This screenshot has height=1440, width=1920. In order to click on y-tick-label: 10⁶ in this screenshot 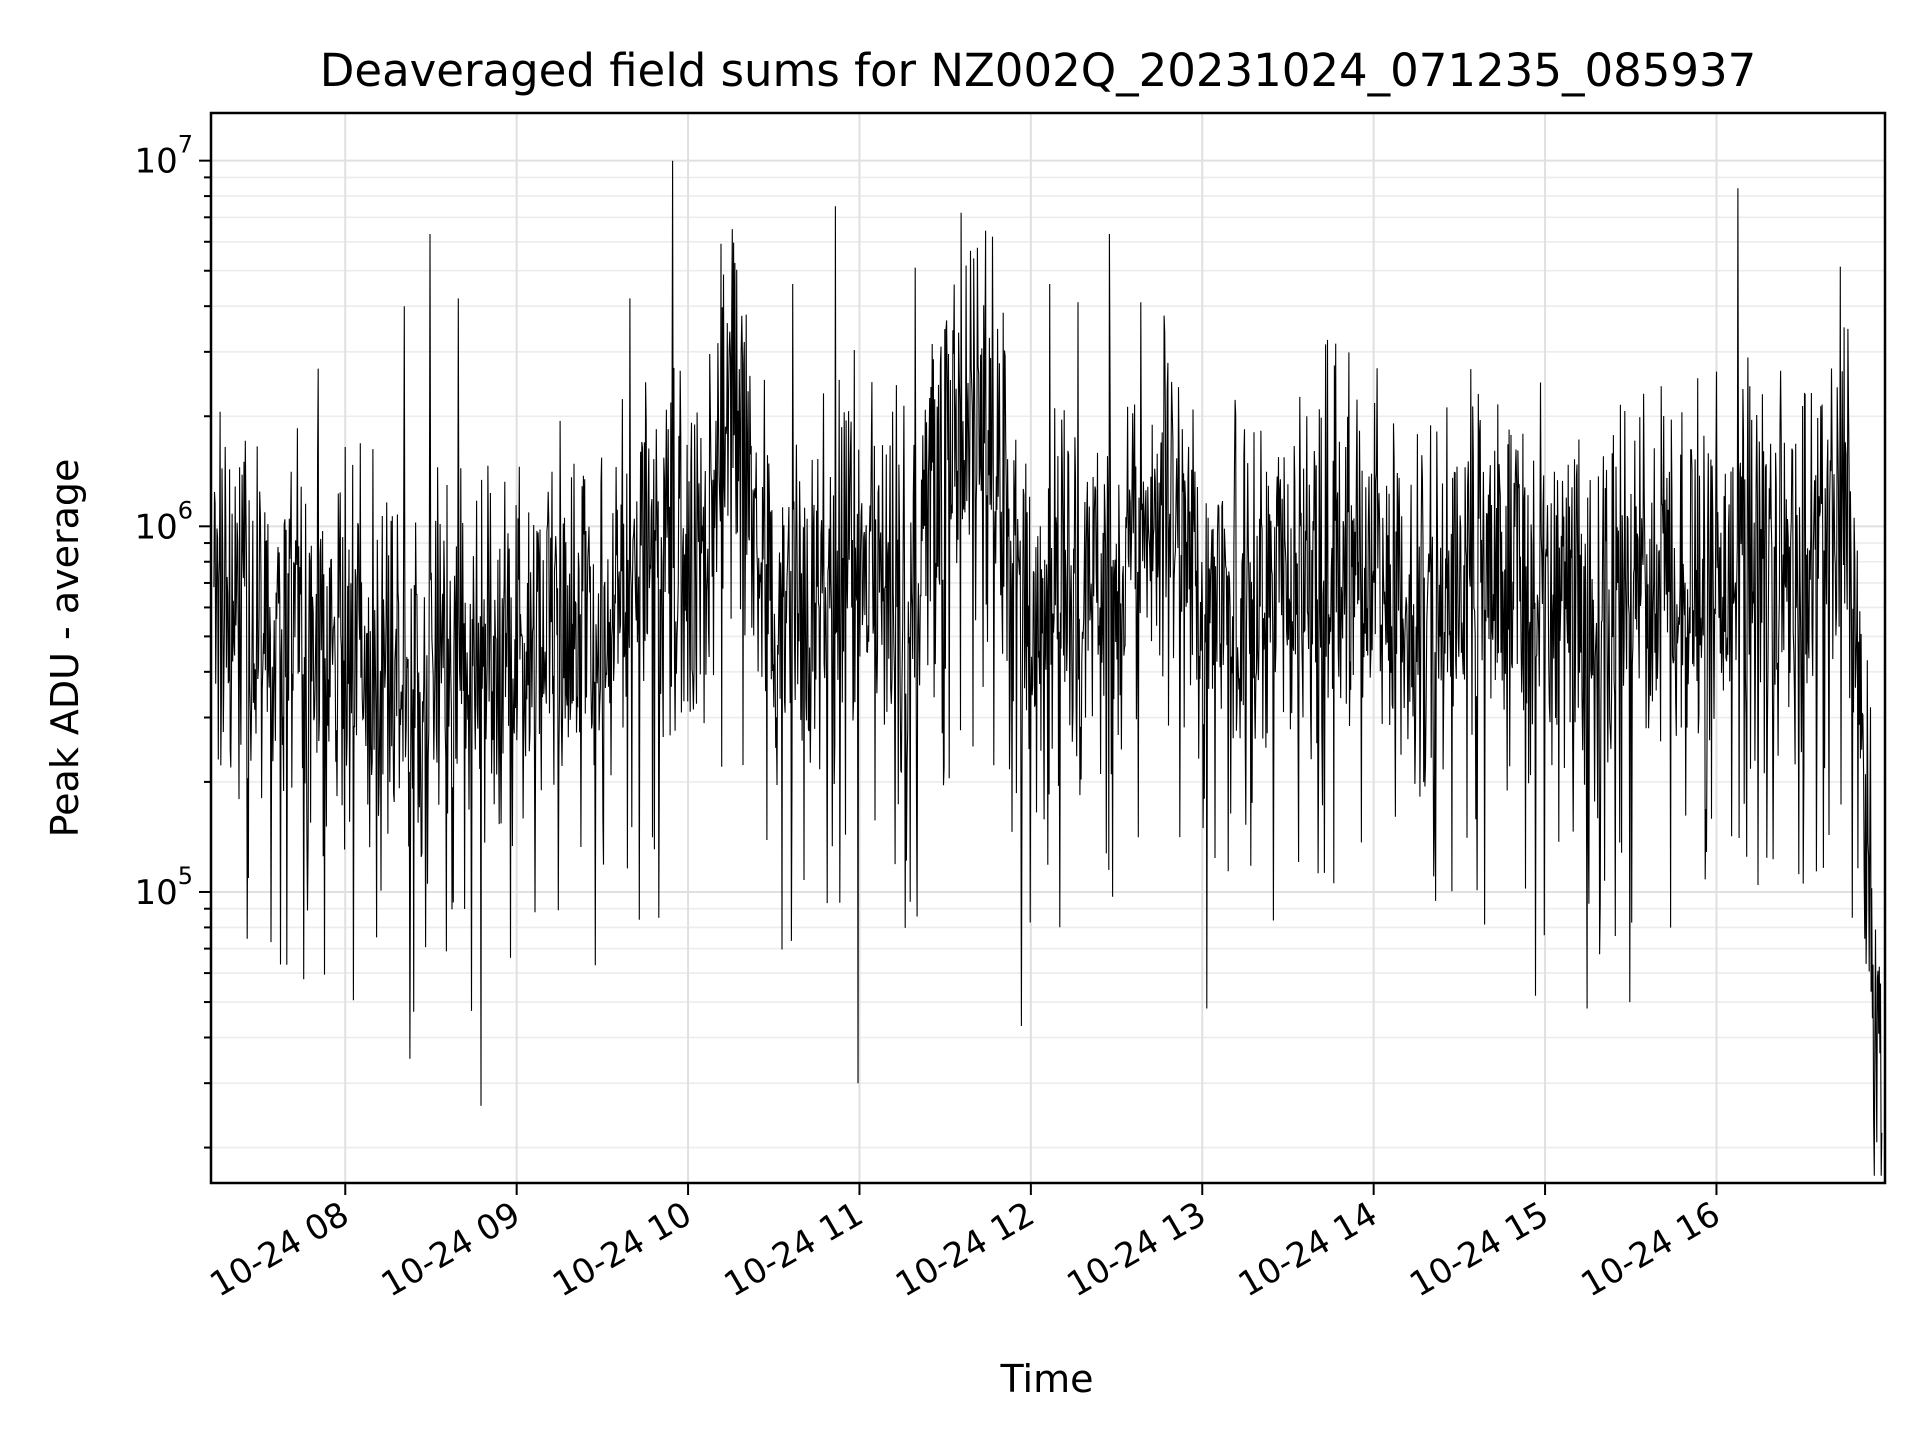, I will do `click(163, 521)`.